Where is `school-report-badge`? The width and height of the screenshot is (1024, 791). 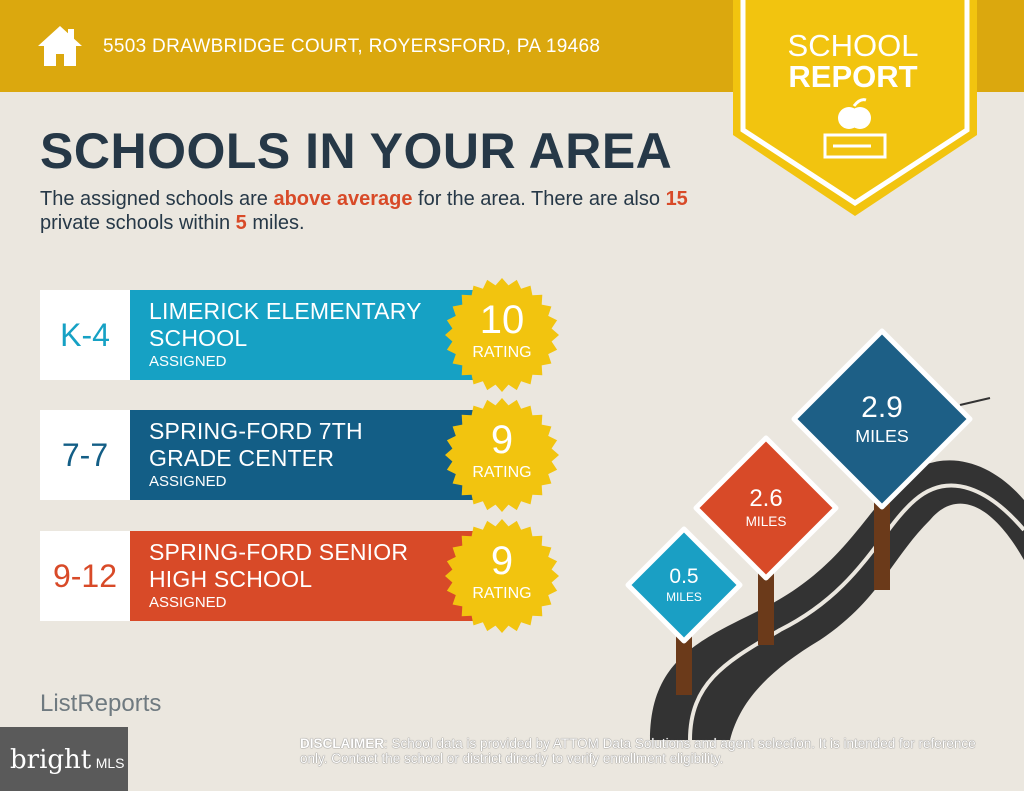 school-report-badge is located at coordinates (855, 108).